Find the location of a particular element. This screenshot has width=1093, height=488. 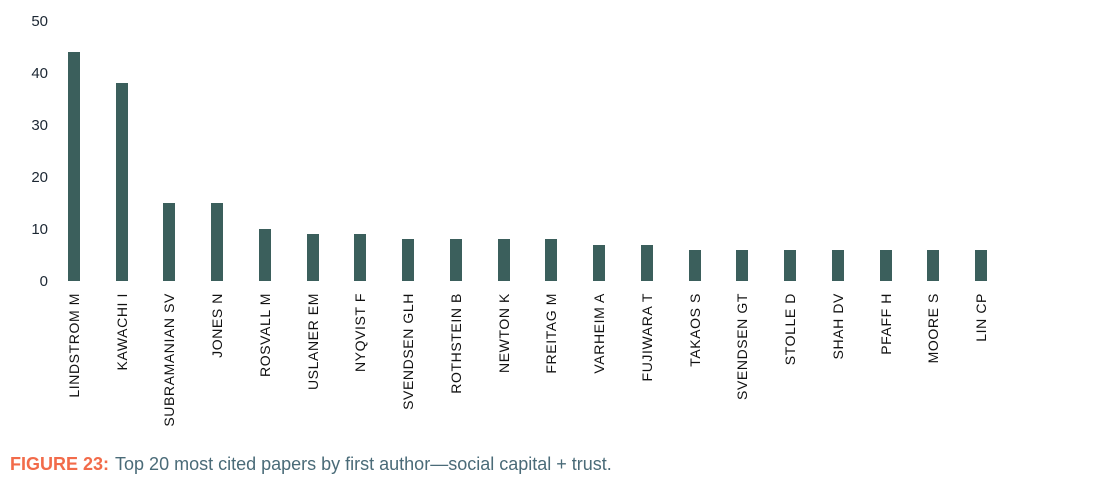

x-tick-label: NEWTON K is located at coordinates (503, 333).